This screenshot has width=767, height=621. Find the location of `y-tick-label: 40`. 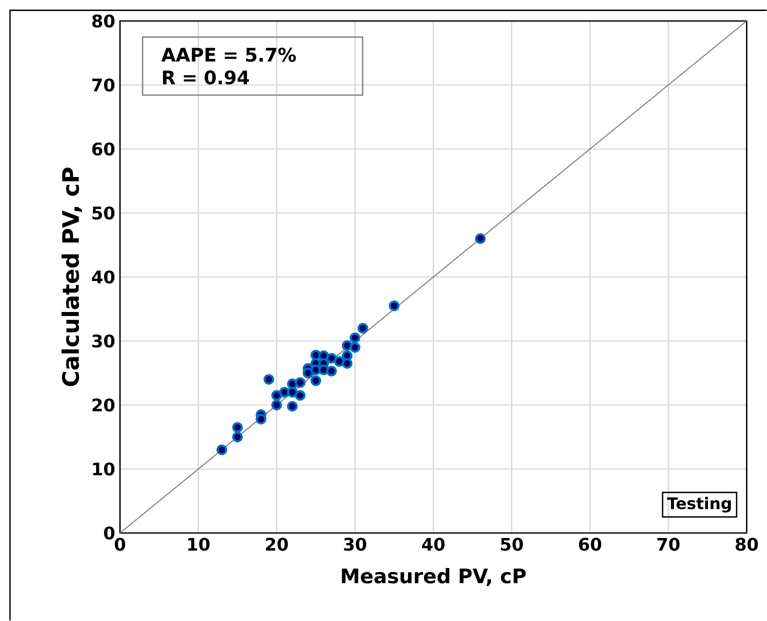

y-tick-label: 40 is located at coordinates (103, 277).